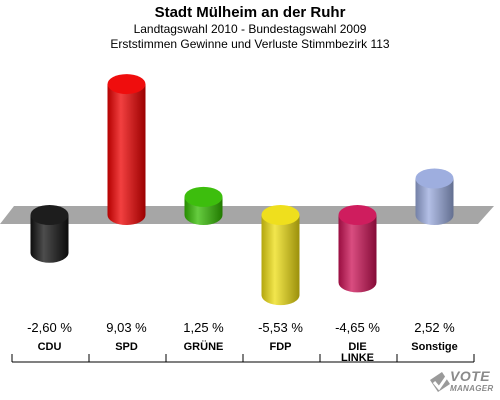  Describe the element at coordinates (126, 347) in the screenshot. I see `category-label: SPD` at that location.